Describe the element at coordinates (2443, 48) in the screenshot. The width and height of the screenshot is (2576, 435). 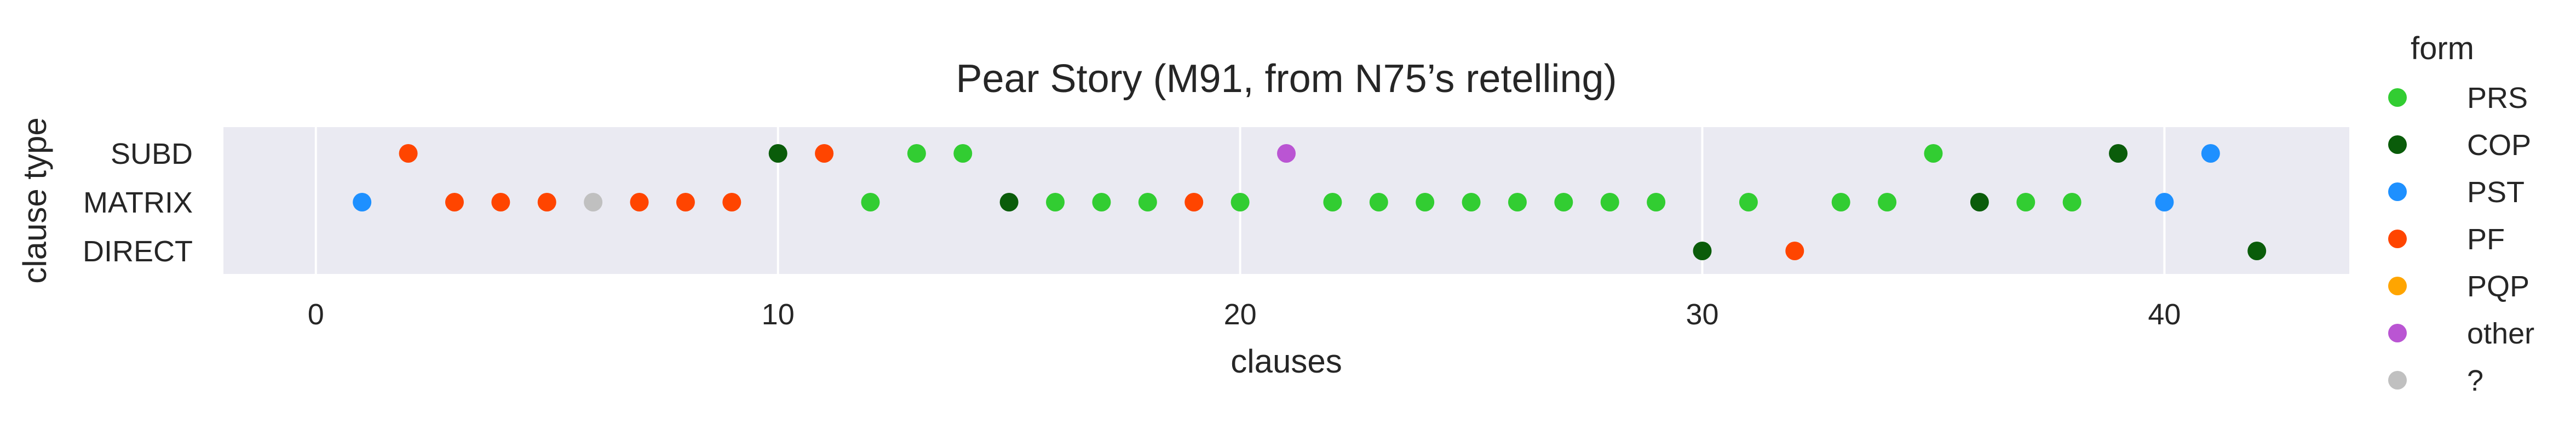
I see `legend-title: form` at that location.